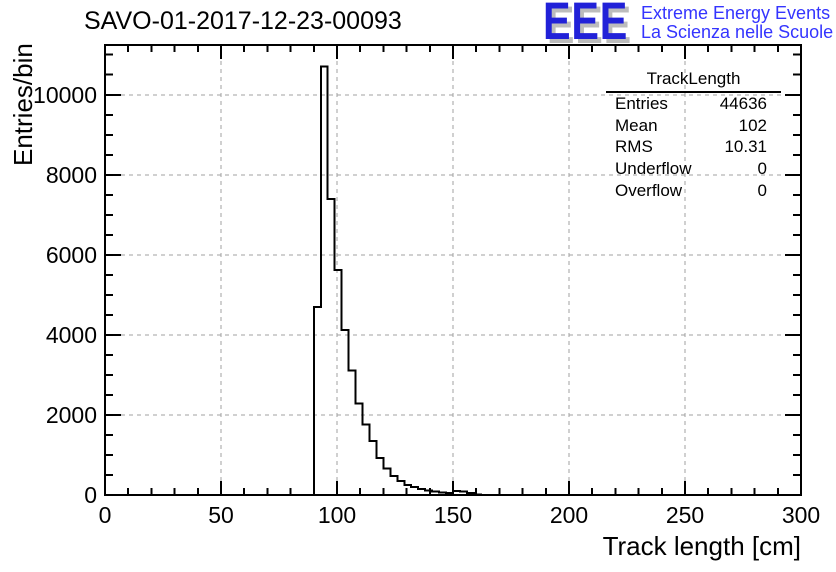 This screenshot has height=572, width=836. Describe the element at coordinates (752, 125) in the screenshot. I see `stats-value: 102` at that location.